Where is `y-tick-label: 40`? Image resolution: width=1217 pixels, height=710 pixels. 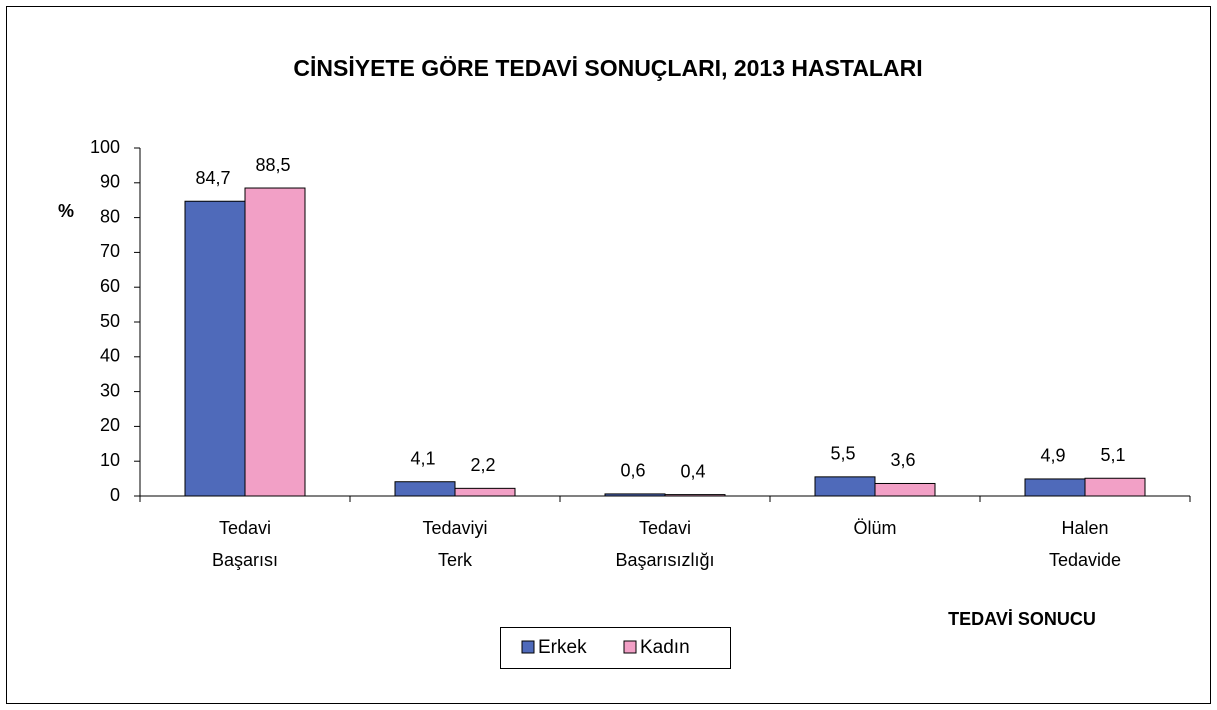
y-tick-label: 40 is located at coordinates (110, 356).